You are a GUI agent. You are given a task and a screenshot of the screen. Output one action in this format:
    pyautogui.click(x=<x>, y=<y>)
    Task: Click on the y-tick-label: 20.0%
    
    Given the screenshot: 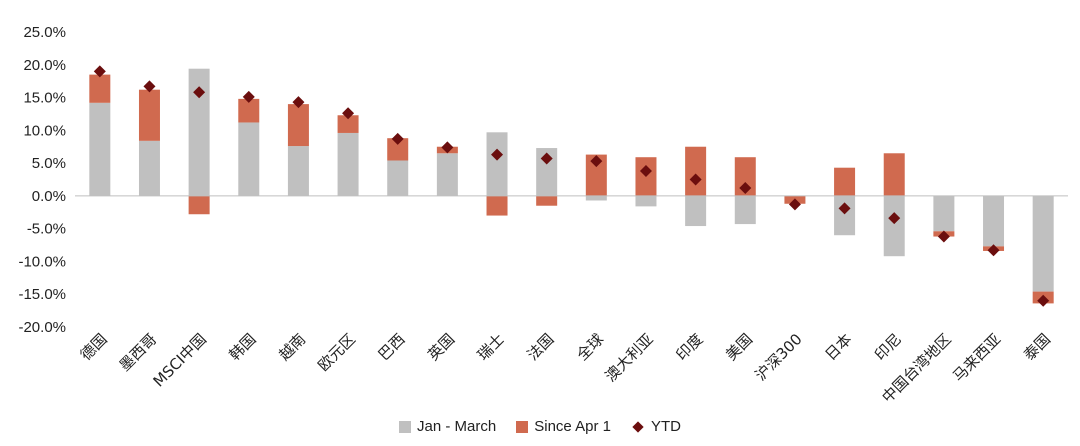 What is the action you would take?
    pyautogui.click(x=44, y=65)
    